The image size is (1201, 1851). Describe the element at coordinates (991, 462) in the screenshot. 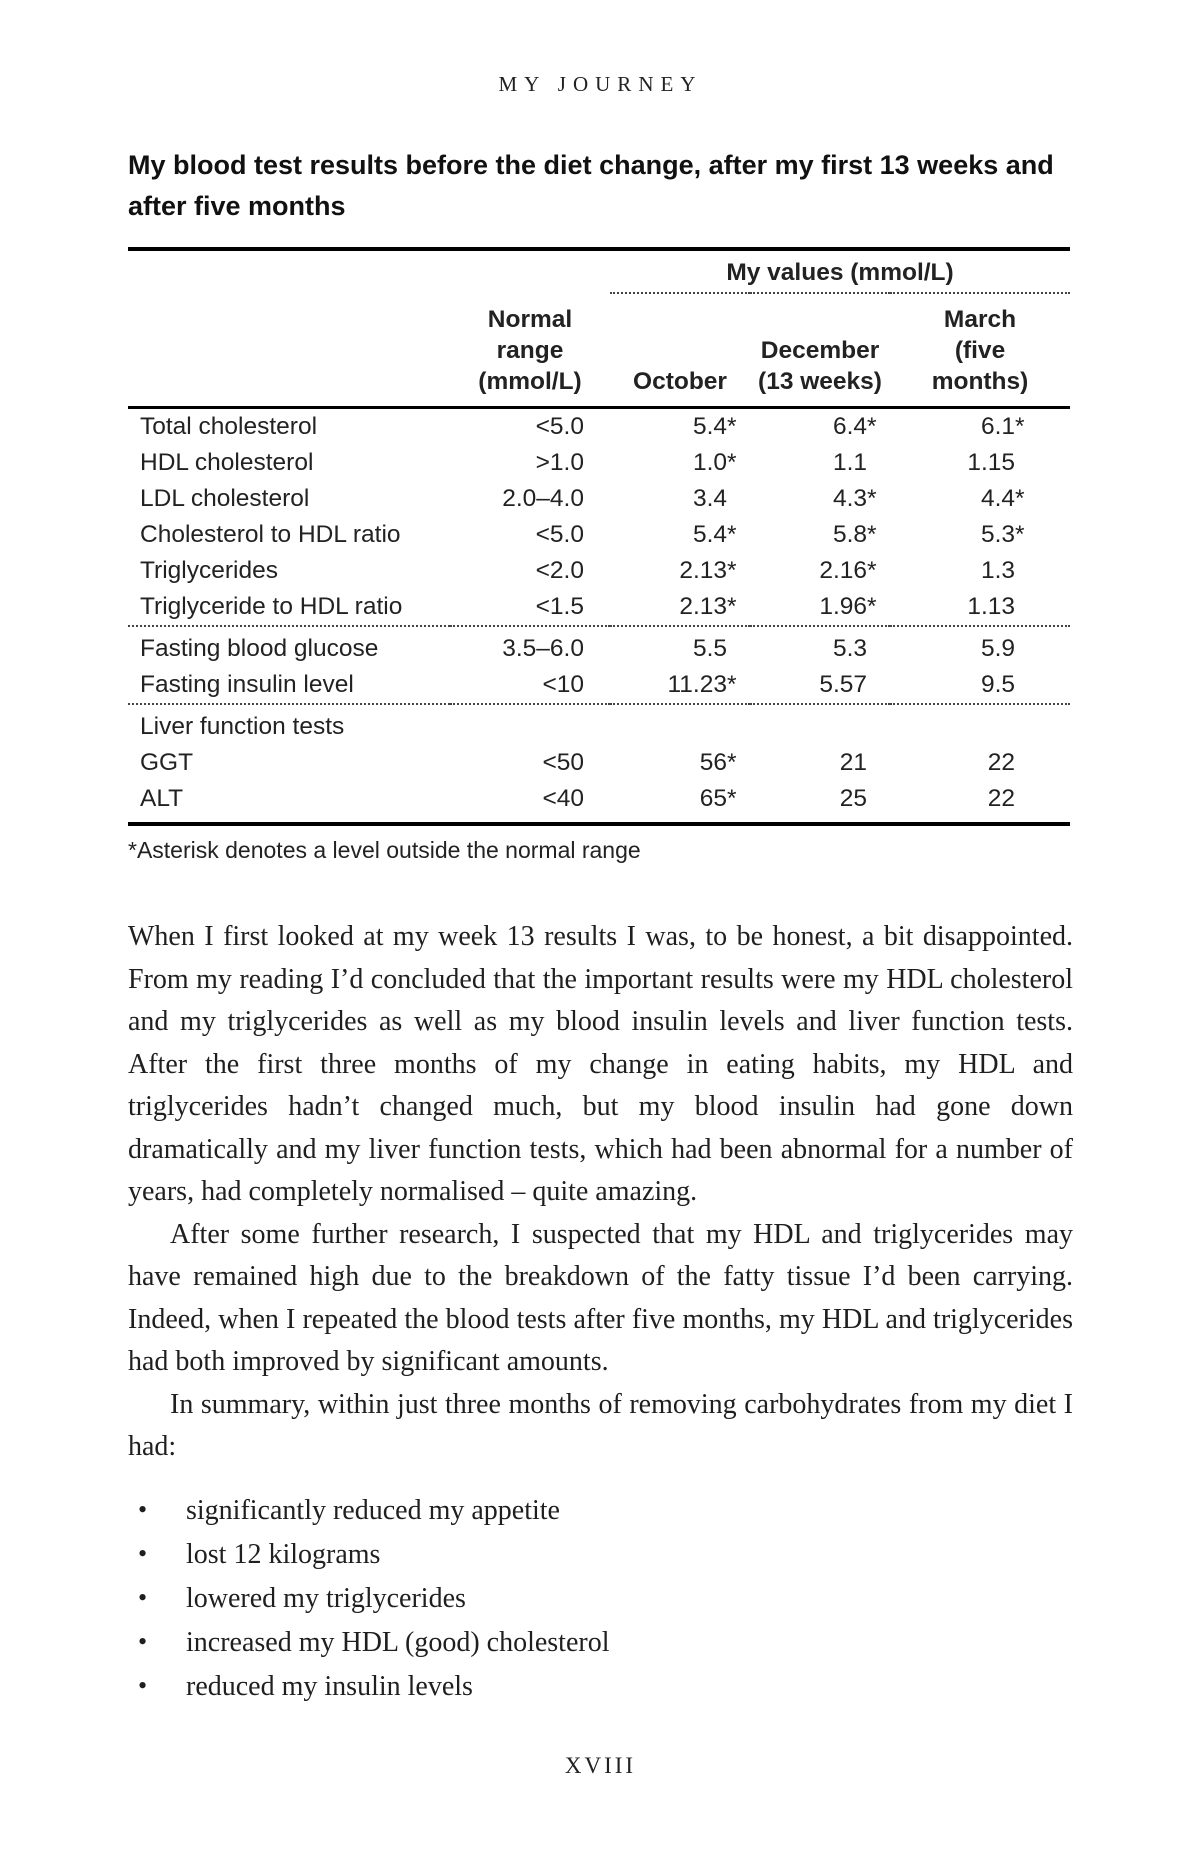

I see `value-number: 1.15` at that location.